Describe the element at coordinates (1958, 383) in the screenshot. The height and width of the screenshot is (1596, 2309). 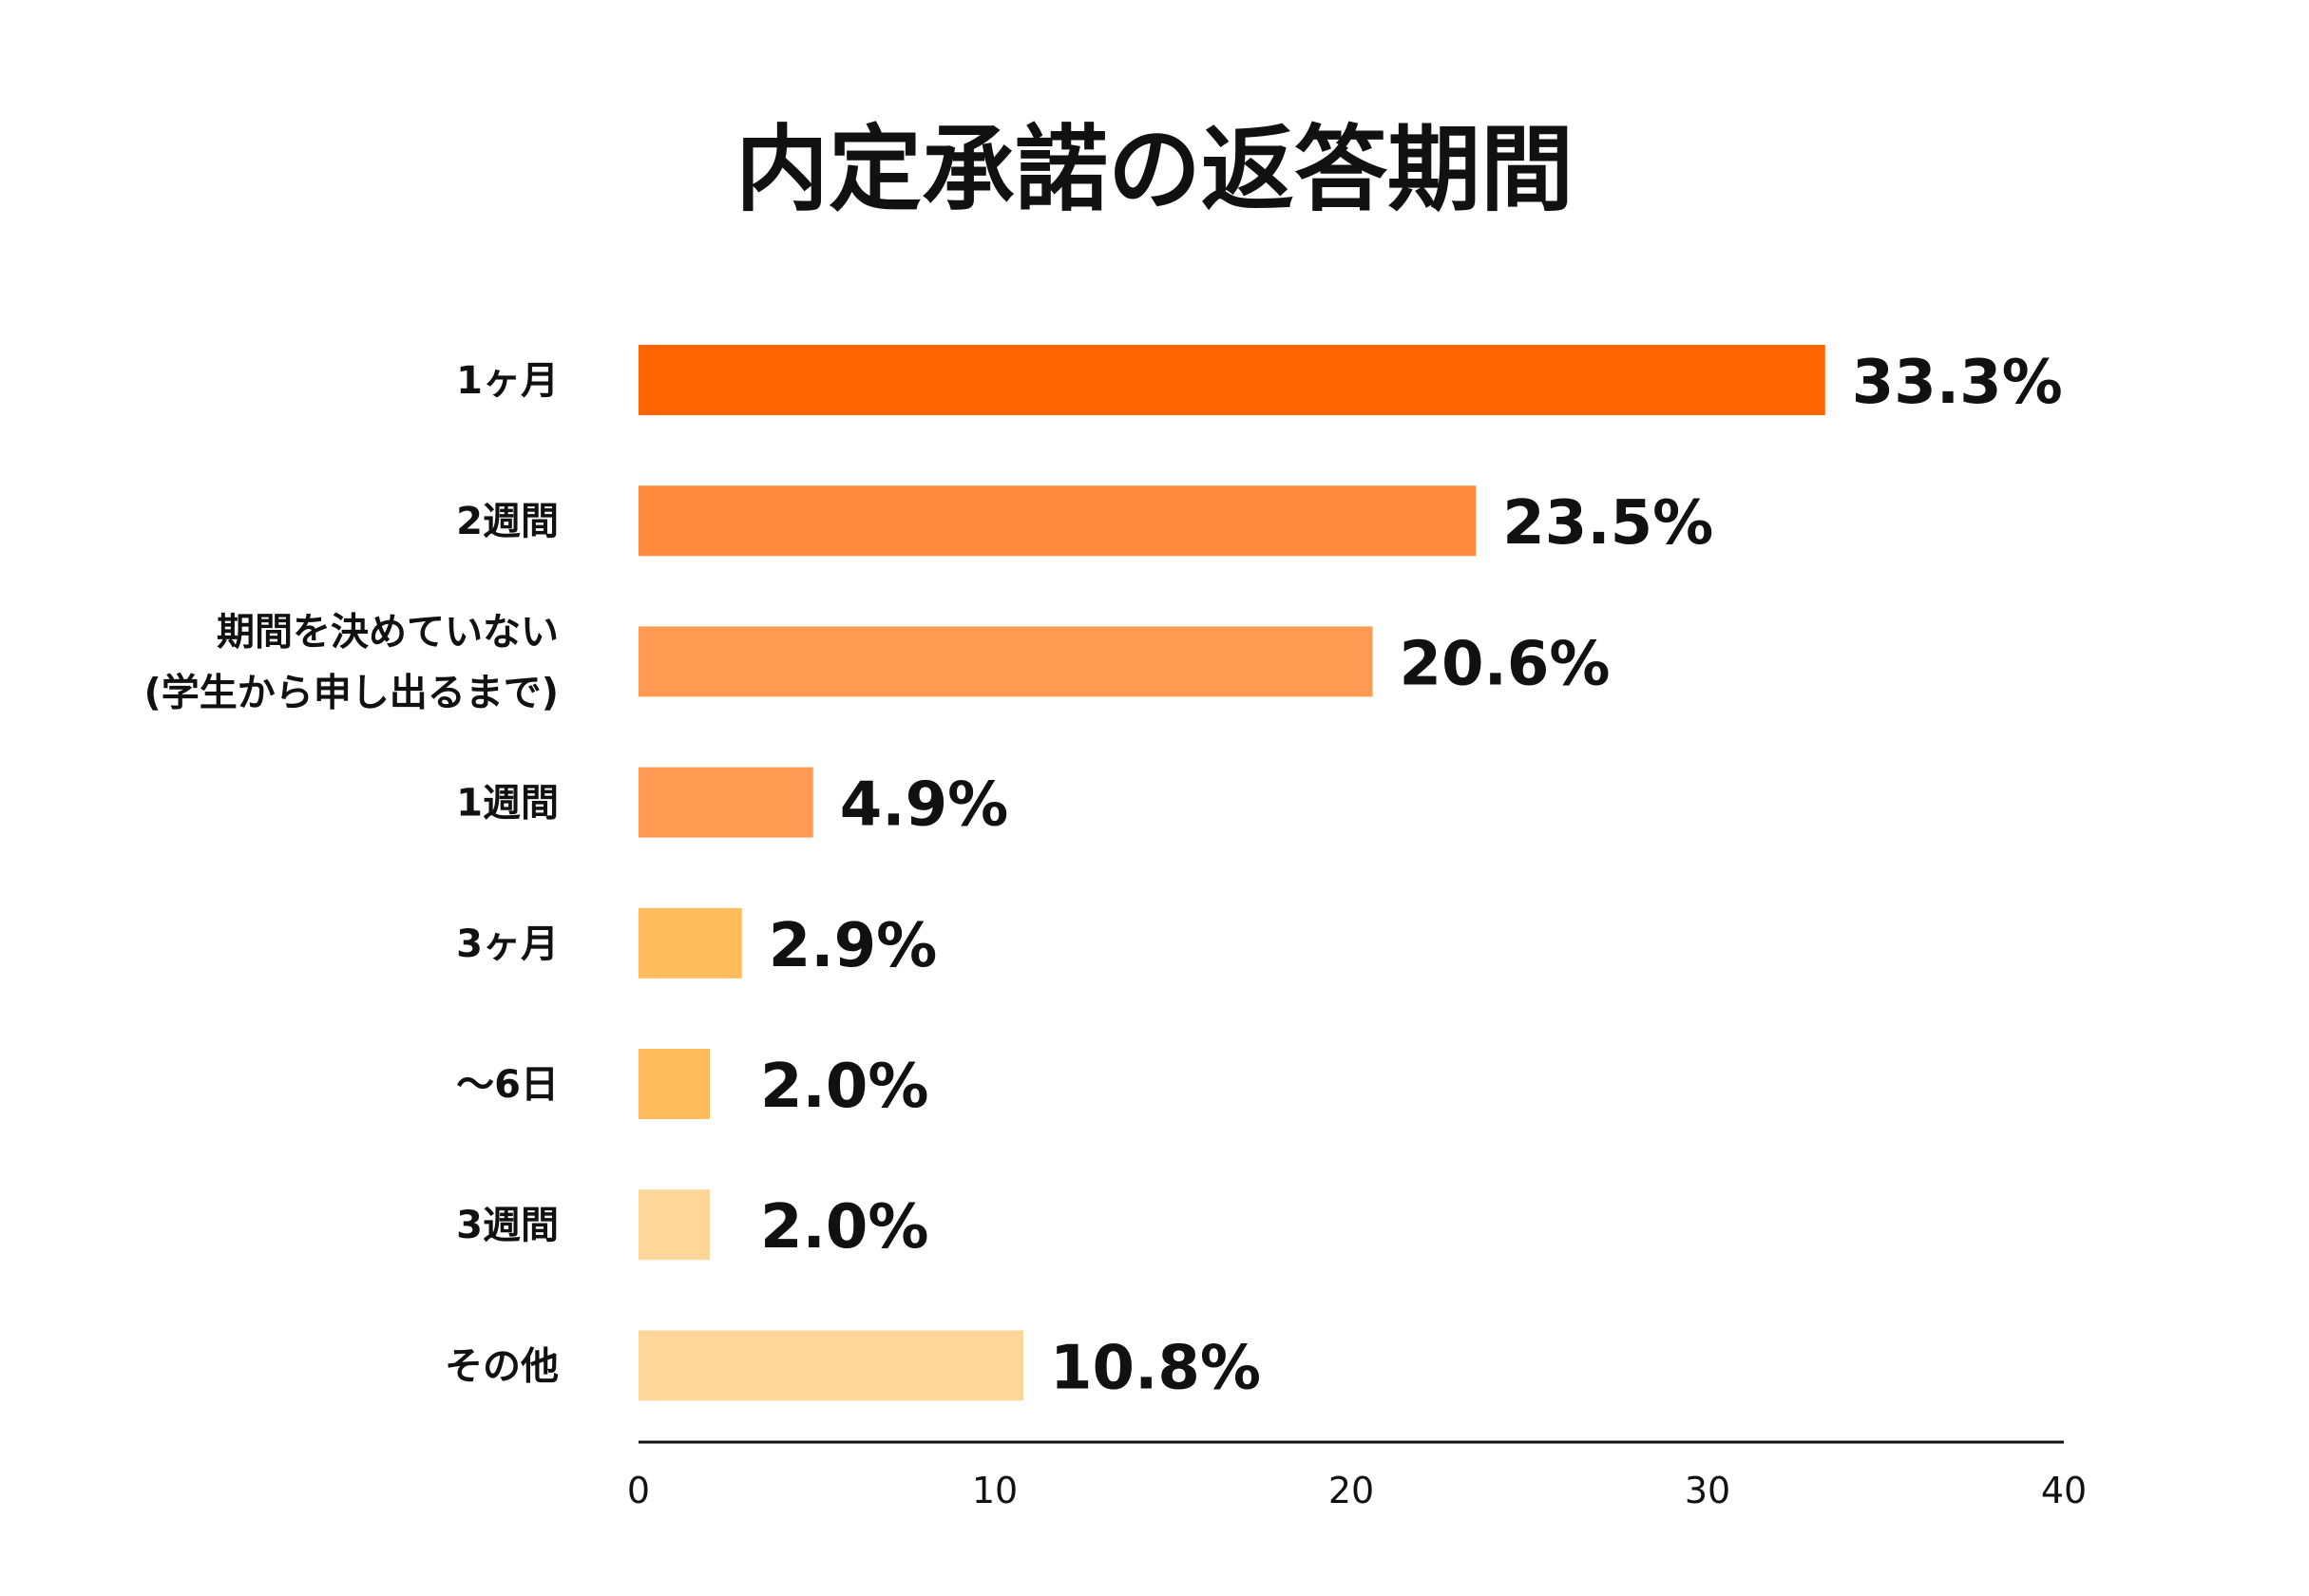
I see `value-label-0: 33.3%` at that location.